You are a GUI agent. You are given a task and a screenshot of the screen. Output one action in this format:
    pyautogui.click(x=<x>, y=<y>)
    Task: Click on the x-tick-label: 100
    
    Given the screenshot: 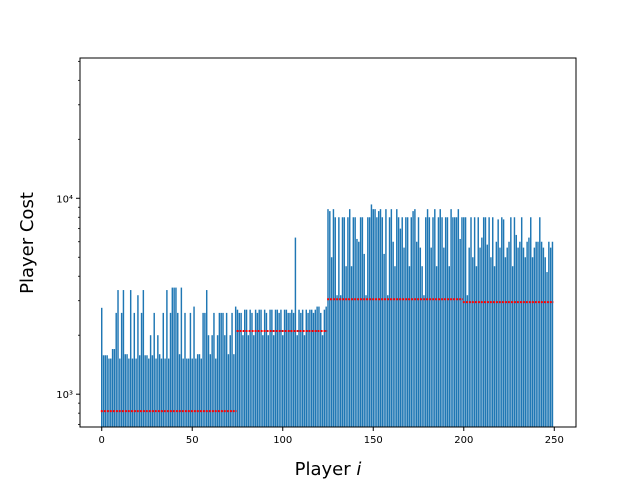 What is the action you would take?
    pyautogui.click(x=282, y=440)
    